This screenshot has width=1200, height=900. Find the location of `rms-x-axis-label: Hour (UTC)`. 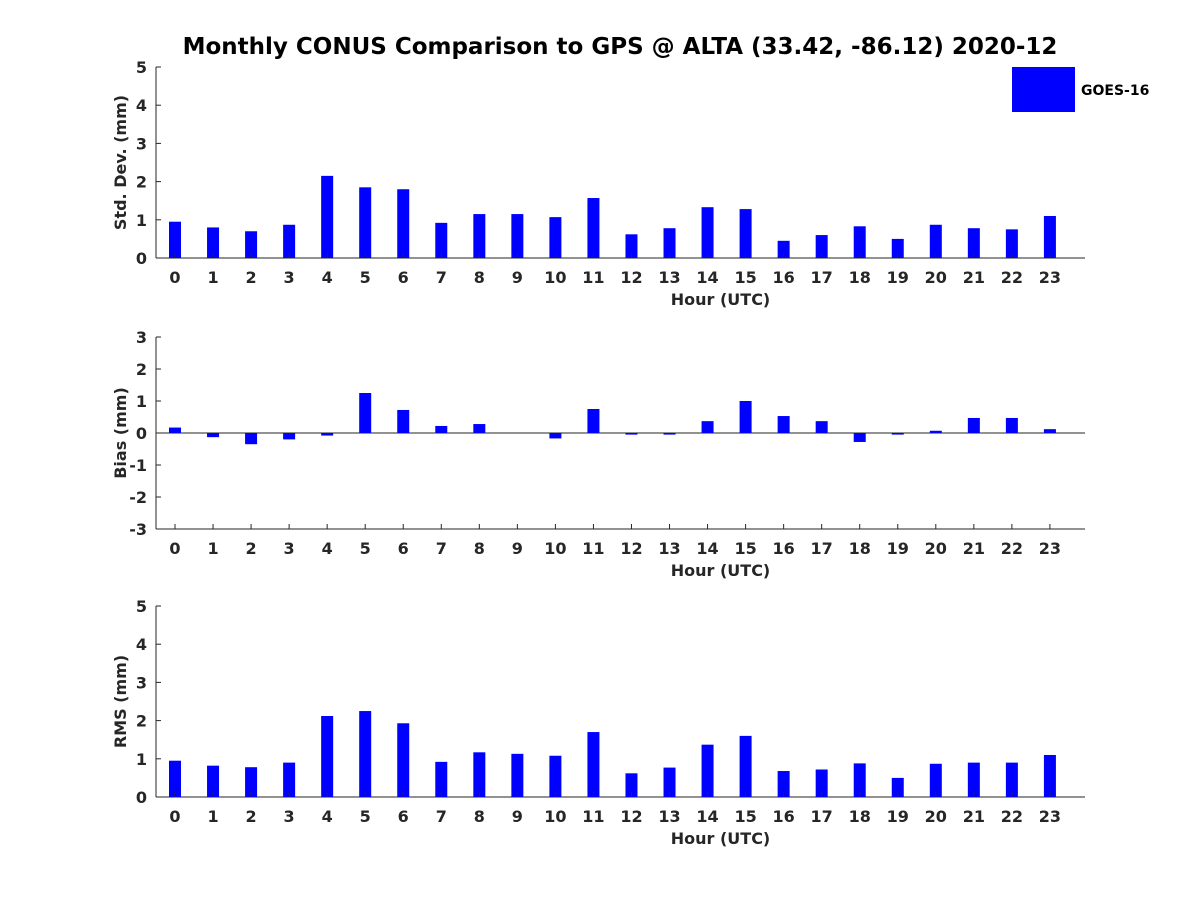

rms-x-axis-label: Hour (UTC) is located at coordinates (721, 838).